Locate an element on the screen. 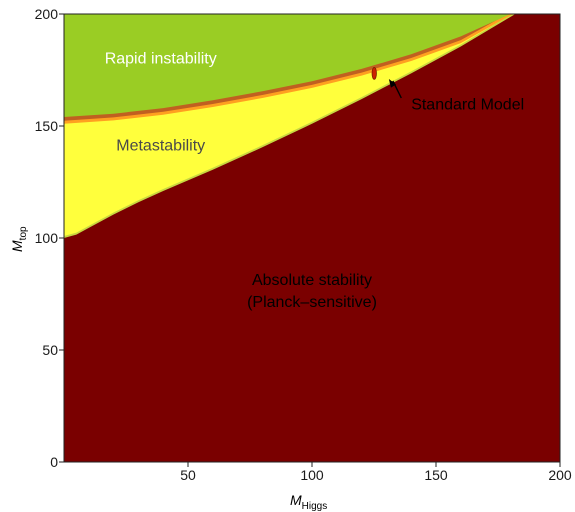 Image resolution: width=575 pixels, height=512 pixels. y-tick-label: 150 is located at coordinates (47, 126).